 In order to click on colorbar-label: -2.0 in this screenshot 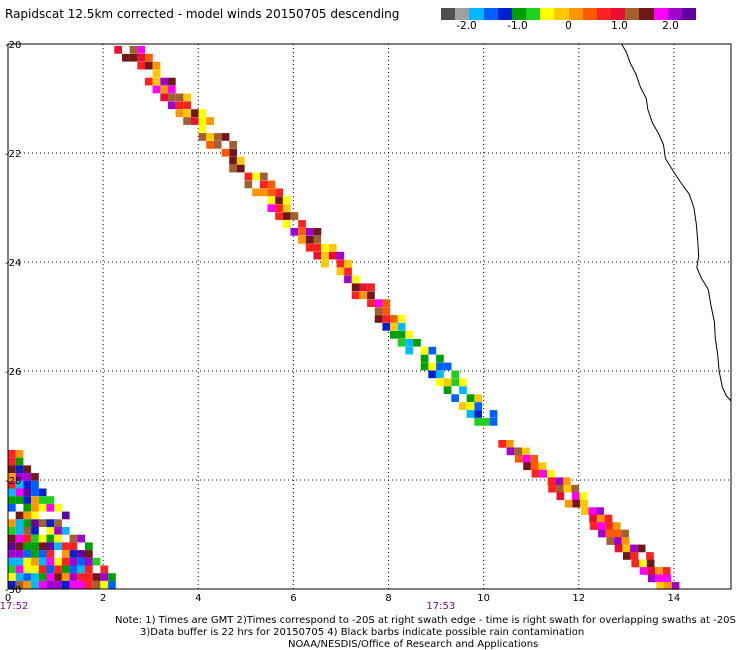, I will do `click(466, 26)`.